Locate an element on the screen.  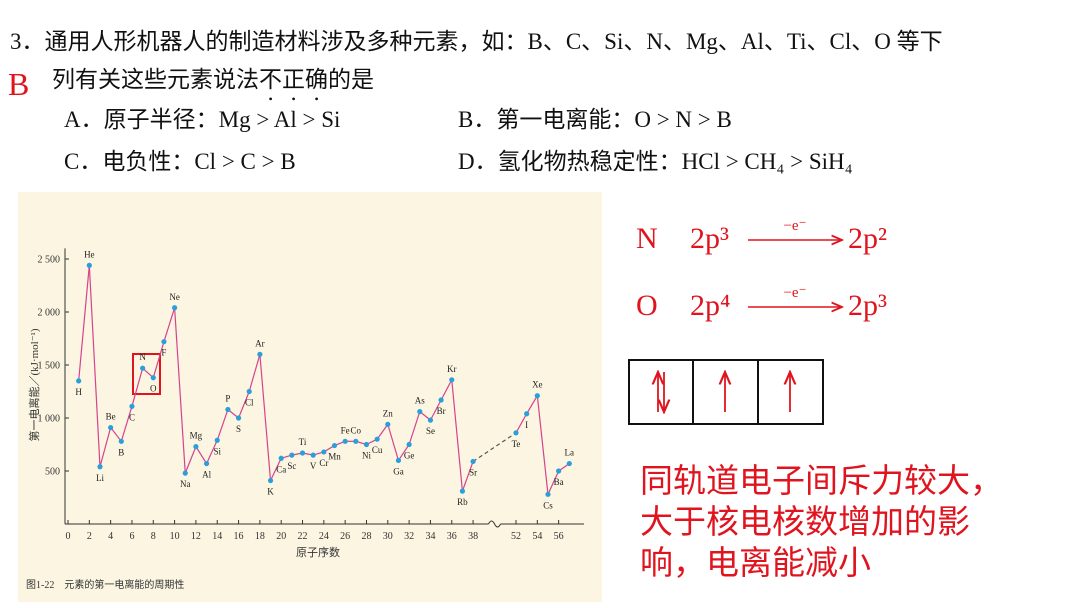
x-tick-label: 12 is located at coordinates (196, 536).